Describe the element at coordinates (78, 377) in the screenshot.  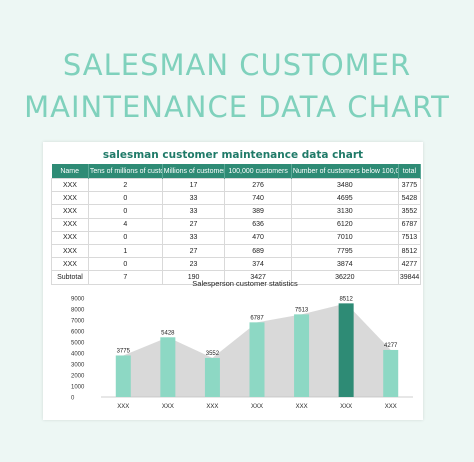
I see `y-tick-label: 2000` at that location.